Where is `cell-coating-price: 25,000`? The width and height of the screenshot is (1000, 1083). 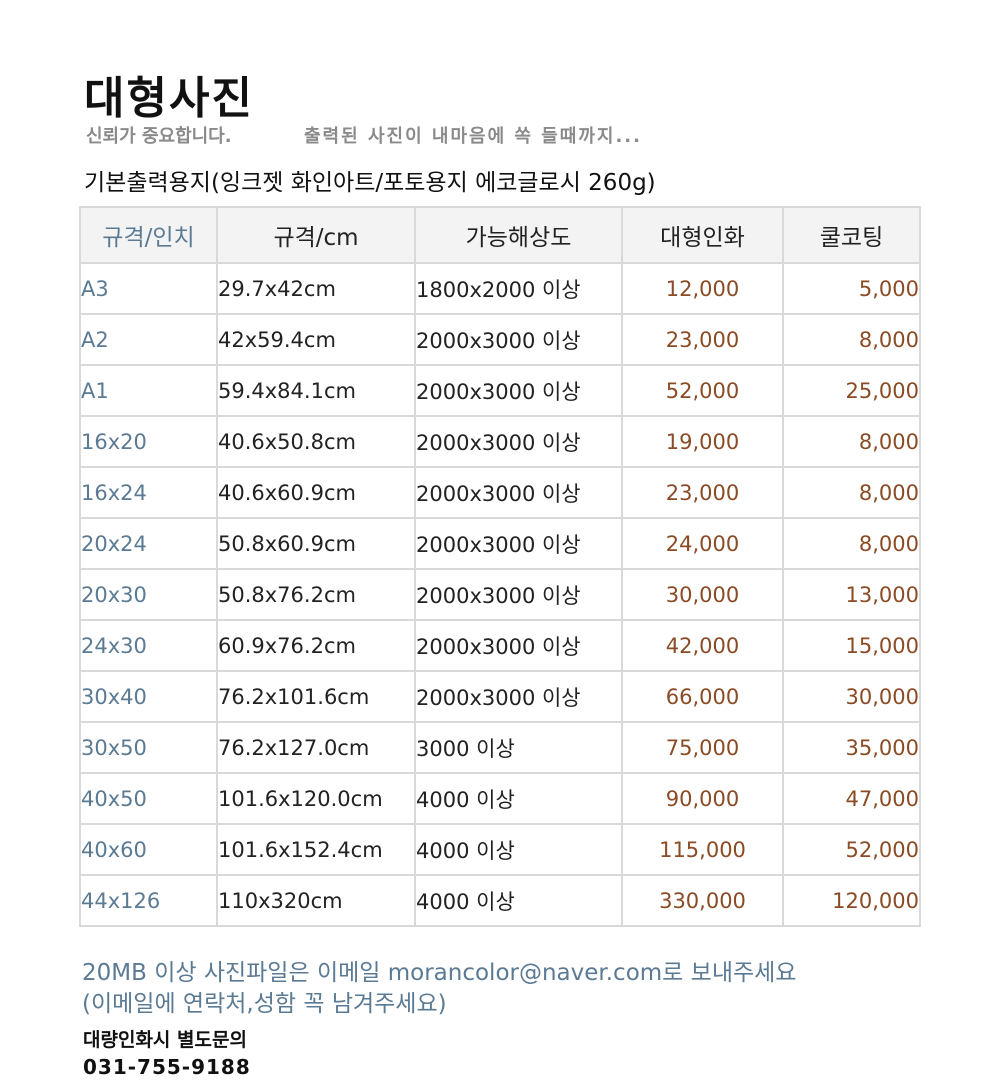 cell-coating-price: 25,000 is located at coordinates (851, 390).